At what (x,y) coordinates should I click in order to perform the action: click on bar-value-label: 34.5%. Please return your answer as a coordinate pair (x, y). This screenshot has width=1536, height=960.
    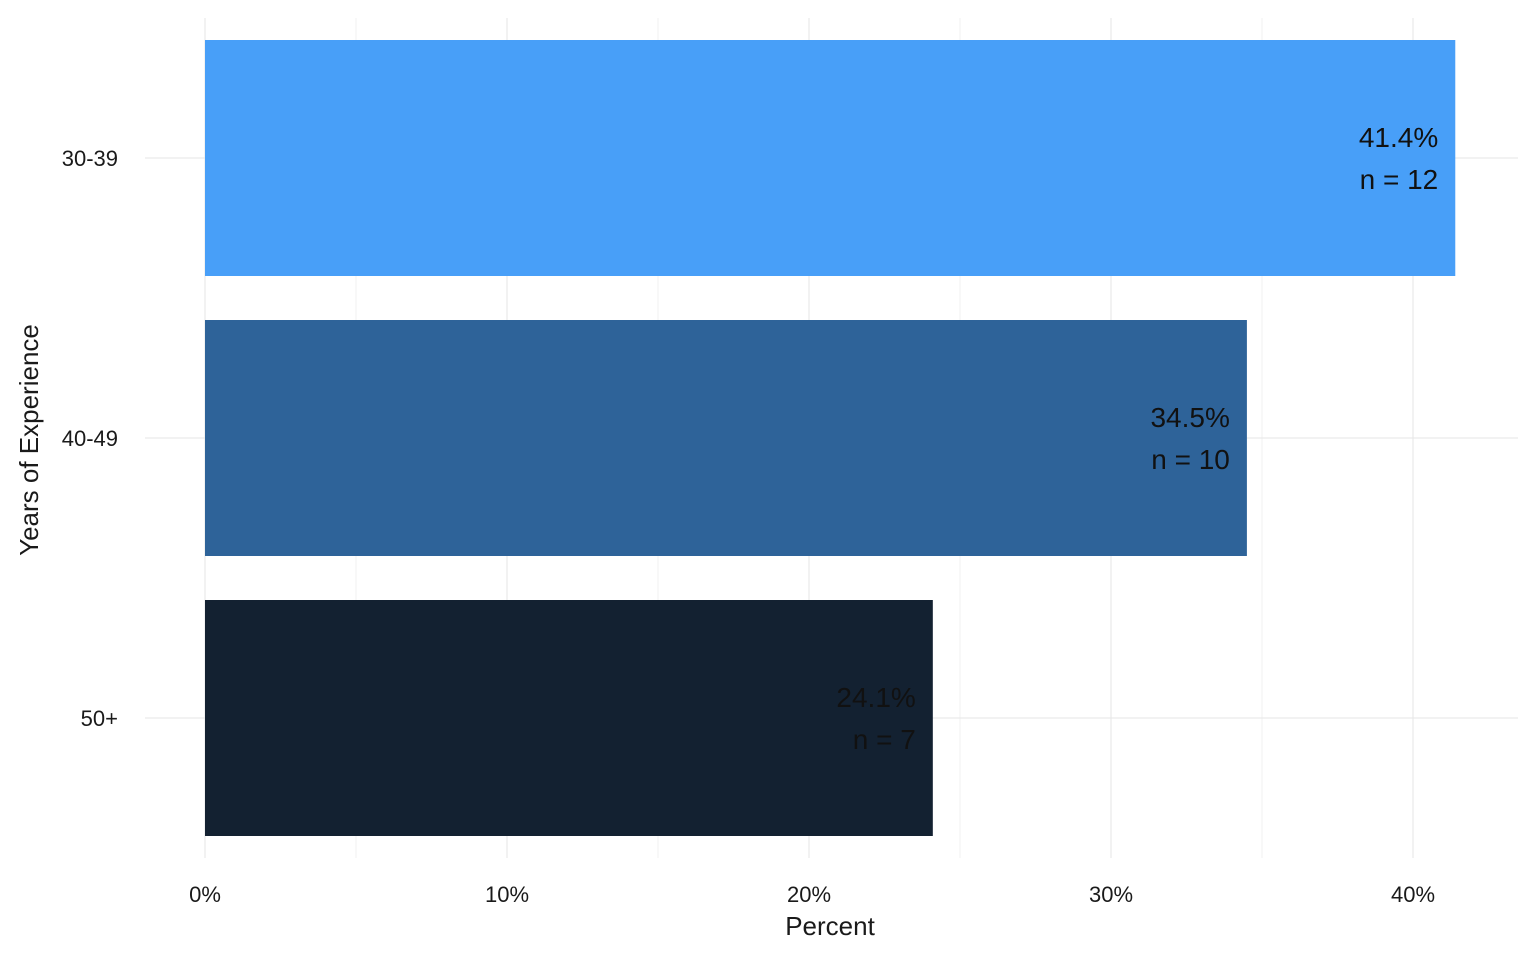
    Looking at the image, I should click on (1189, 417).